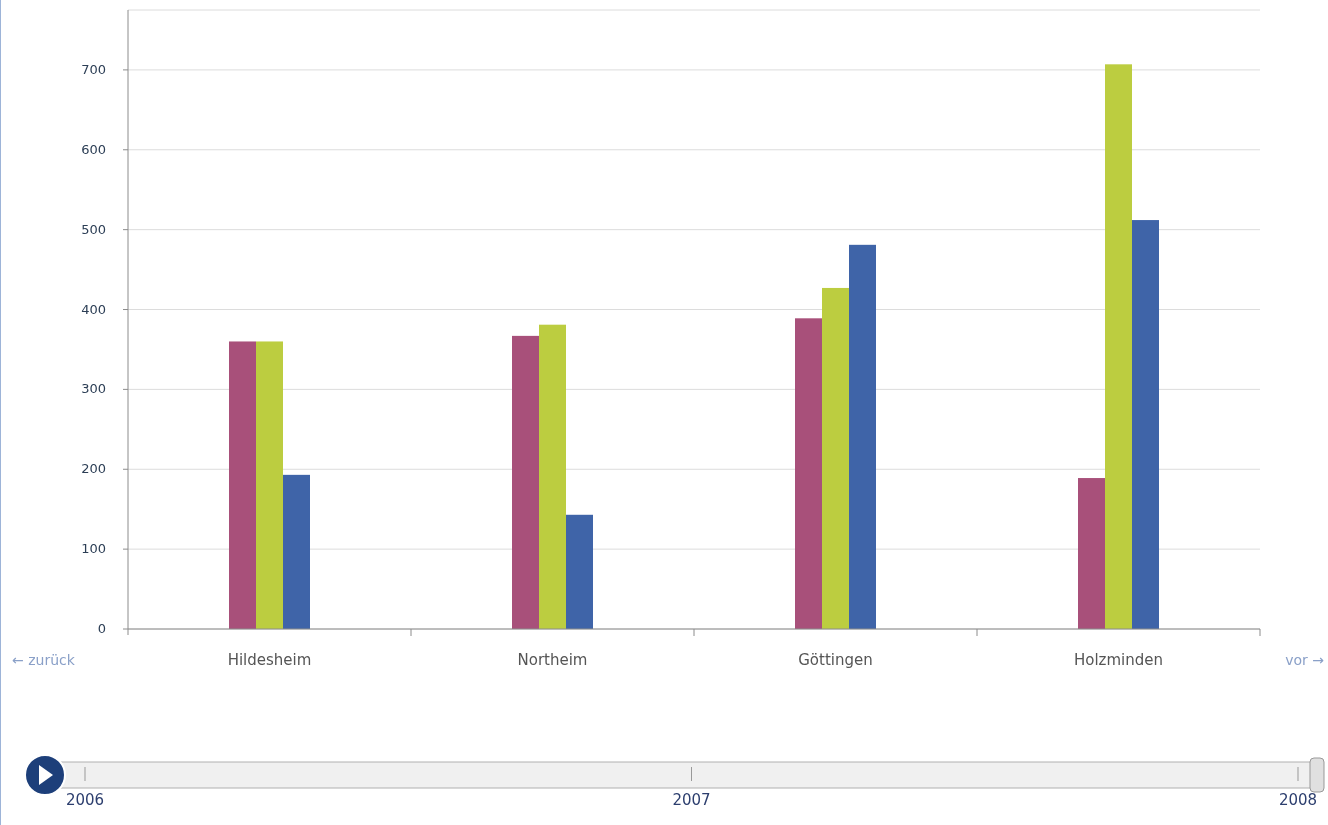 The width and height of the screenshot is (1328, 825). Describe the element at coordinates (552, 660) in the screenshot. I see `x-tick-label: Northeim` at that location.